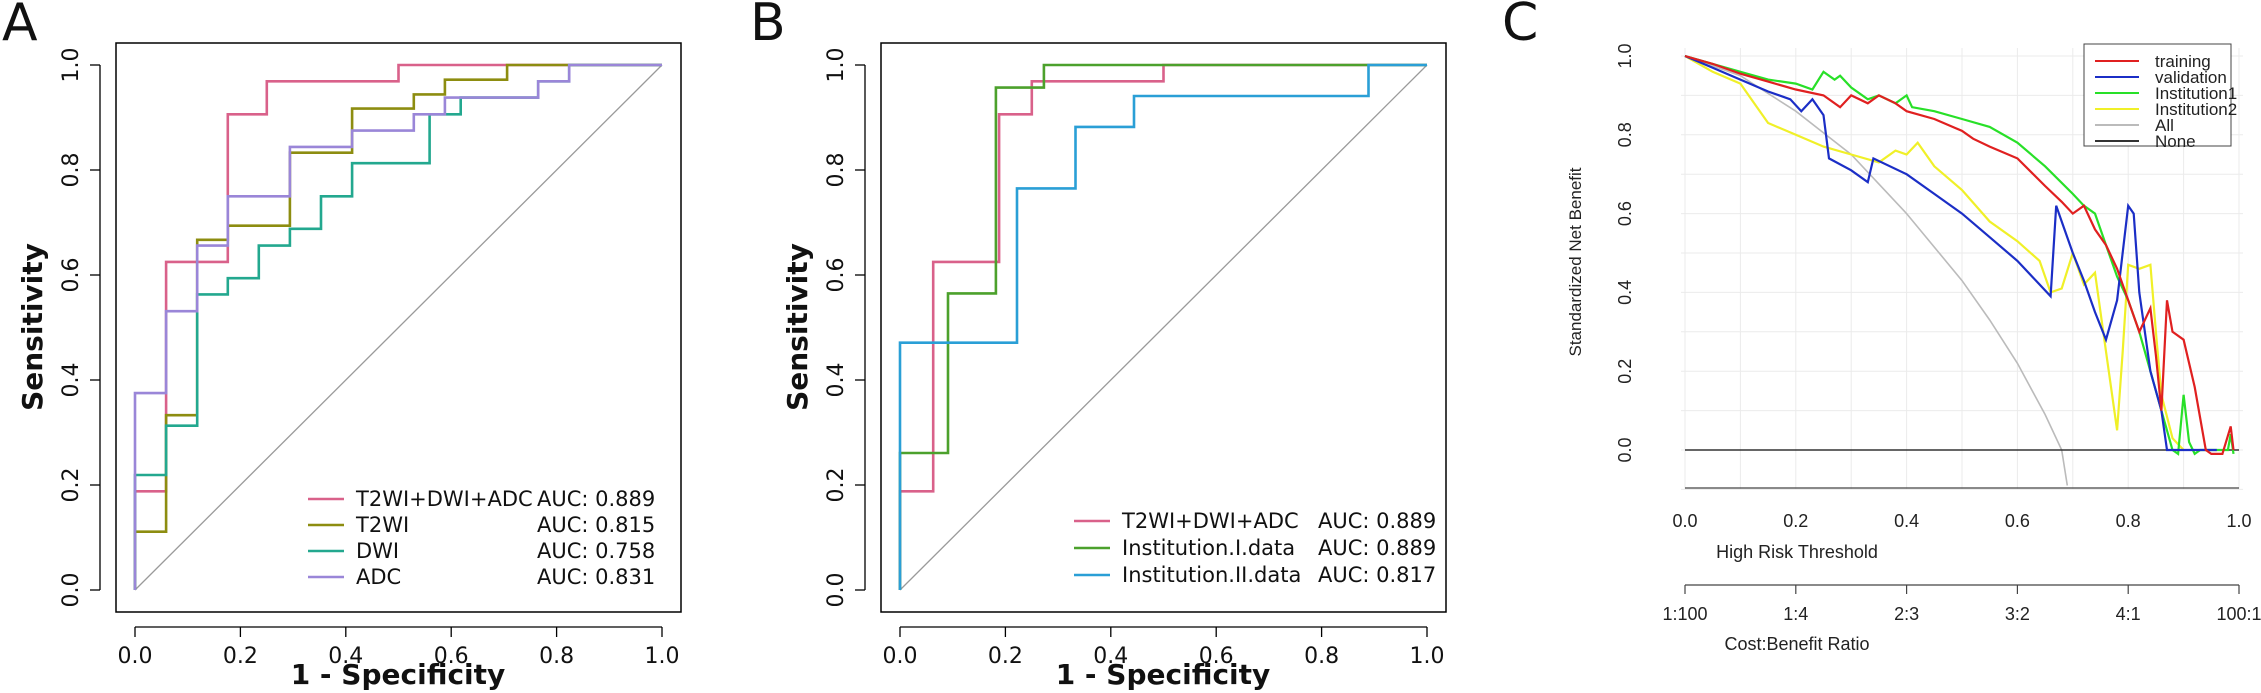 The width and height of the screenshot is (2261, 693). I want to click on legend-label: ADC, so click(378, 577).